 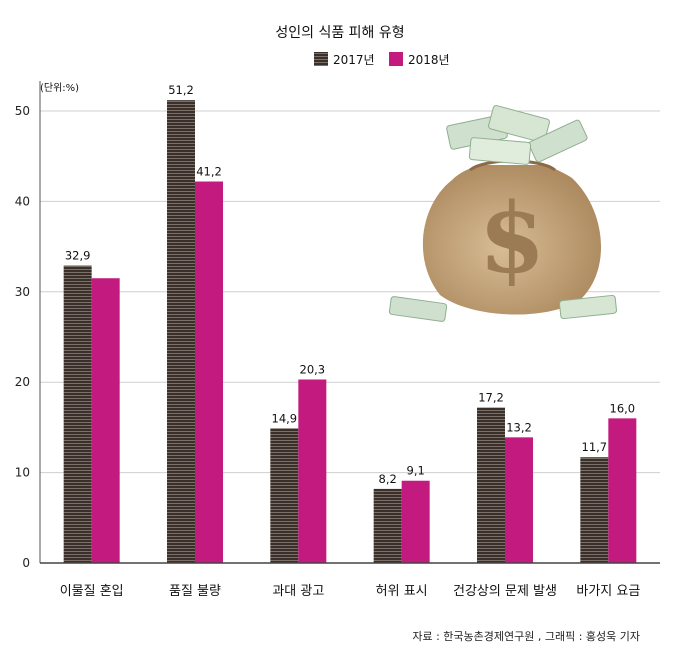 What do you see at coordinates (595, 447) in the screenshot?
I see `value-label: 11,7` at bounding box center [595, 447].